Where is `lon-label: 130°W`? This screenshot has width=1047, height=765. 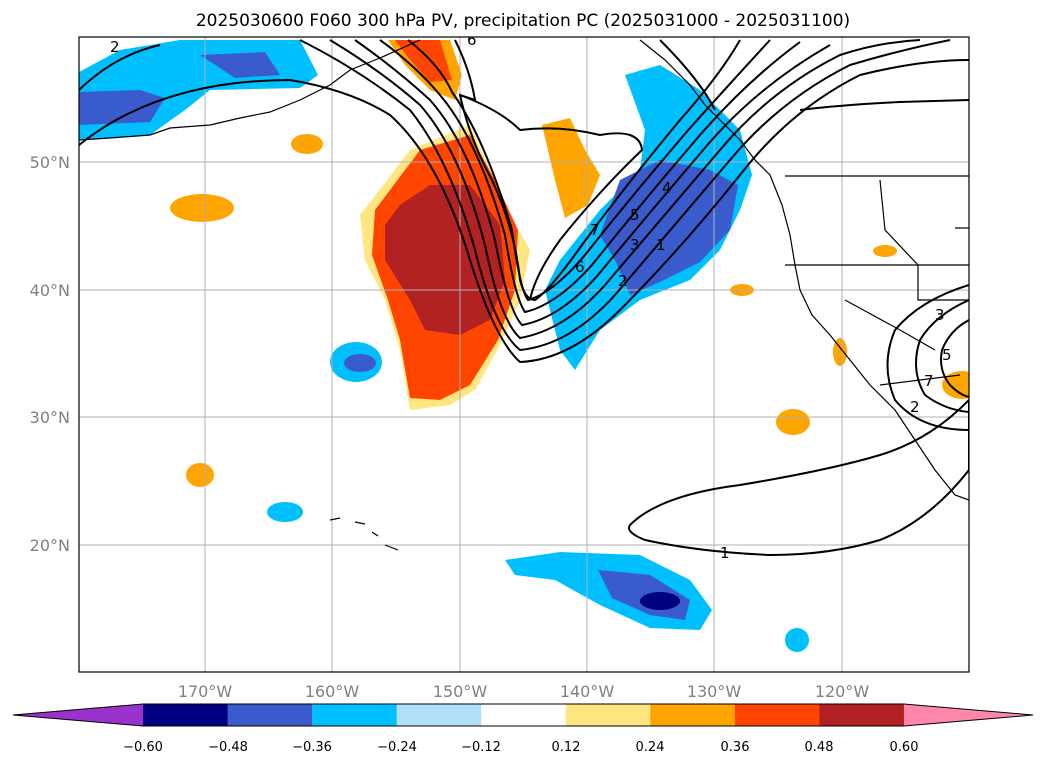 lon-label: 130°W is located at coordinates (714, 691).